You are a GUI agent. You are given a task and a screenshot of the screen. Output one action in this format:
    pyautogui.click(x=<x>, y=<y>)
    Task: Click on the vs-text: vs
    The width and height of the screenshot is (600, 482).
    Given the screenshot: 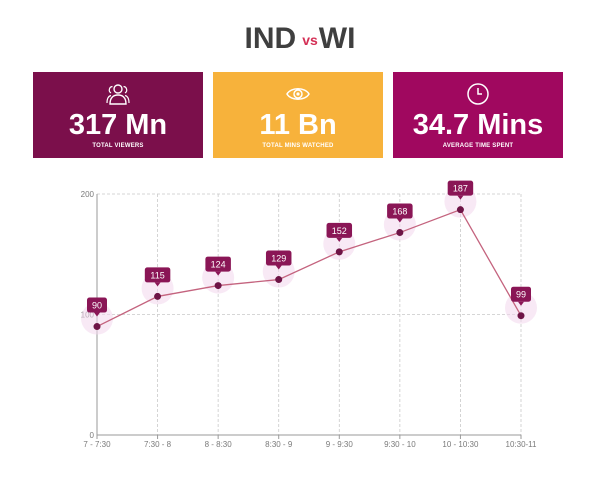 What is the action you would take?
    pyautogui.click(x=310, y=40)
    